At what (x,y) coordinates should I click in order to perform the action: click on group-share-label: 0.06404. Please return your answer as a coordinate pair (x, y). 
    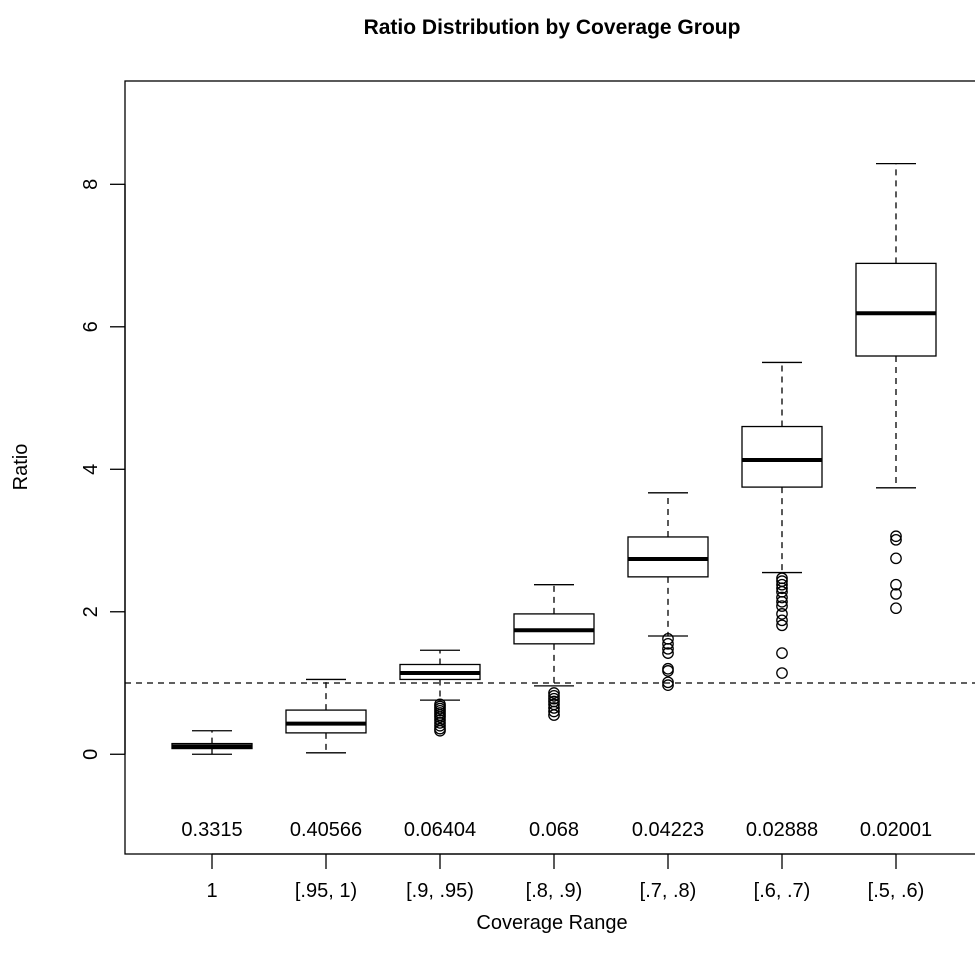
    Looking at the image, I should click on (440, 830).